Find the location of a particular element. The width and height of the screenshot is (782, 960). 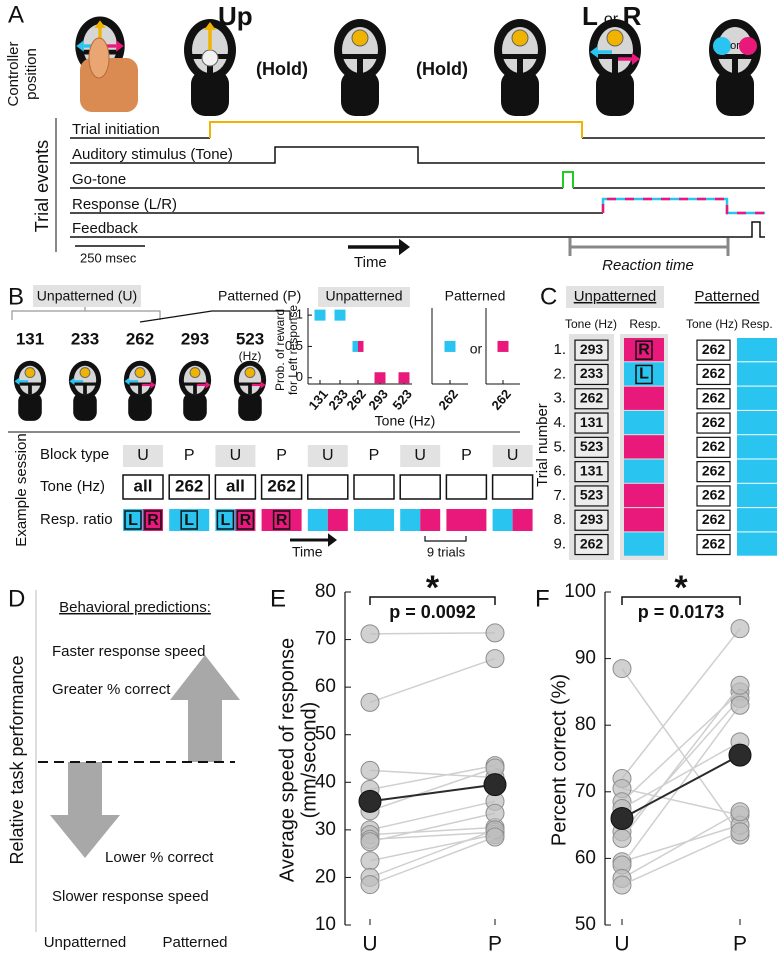

unit-label: (Hz) is located at coordinates (250, 356).